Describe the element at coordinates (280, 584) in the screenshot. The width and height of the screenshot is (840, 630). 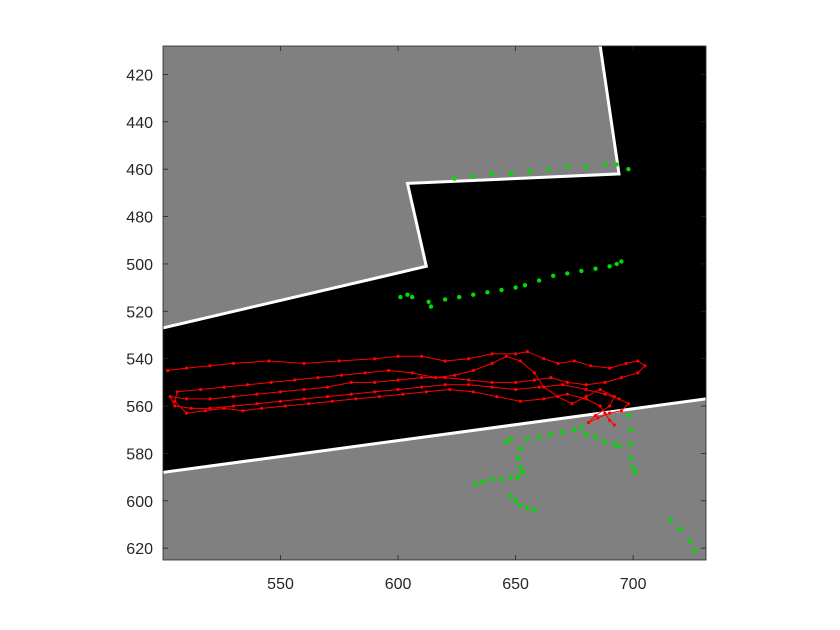
I see `x-tick-label: 550` at that location.